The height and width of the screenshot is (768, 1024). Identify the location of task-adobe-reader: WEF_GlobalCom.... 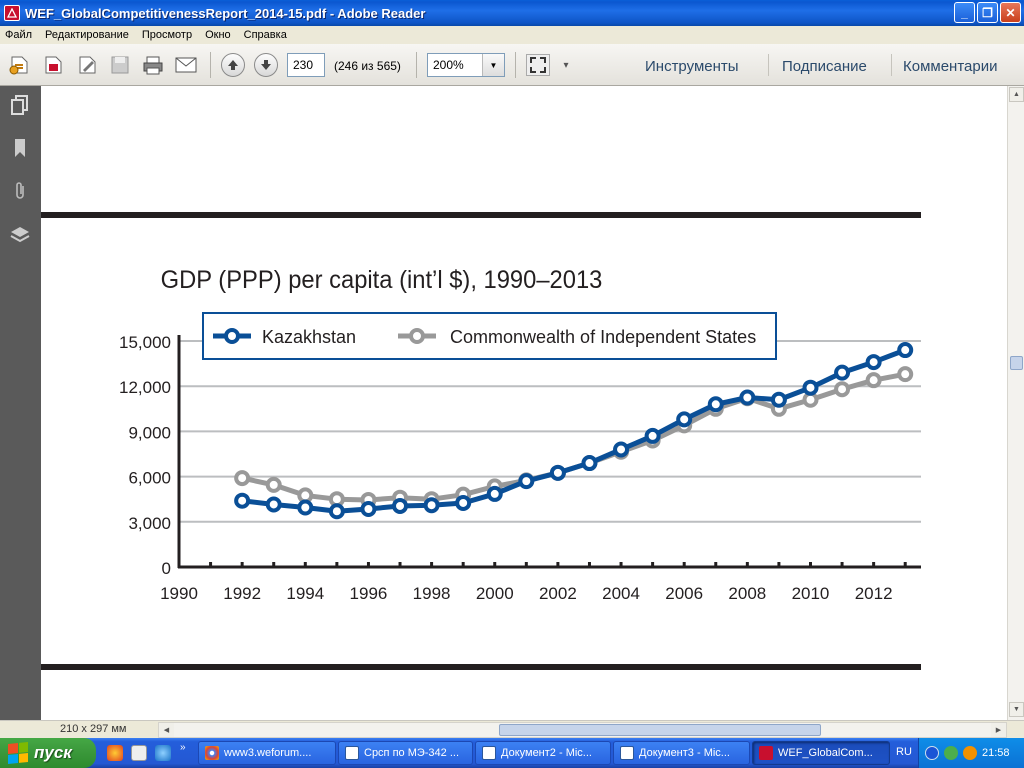
(821, 753).